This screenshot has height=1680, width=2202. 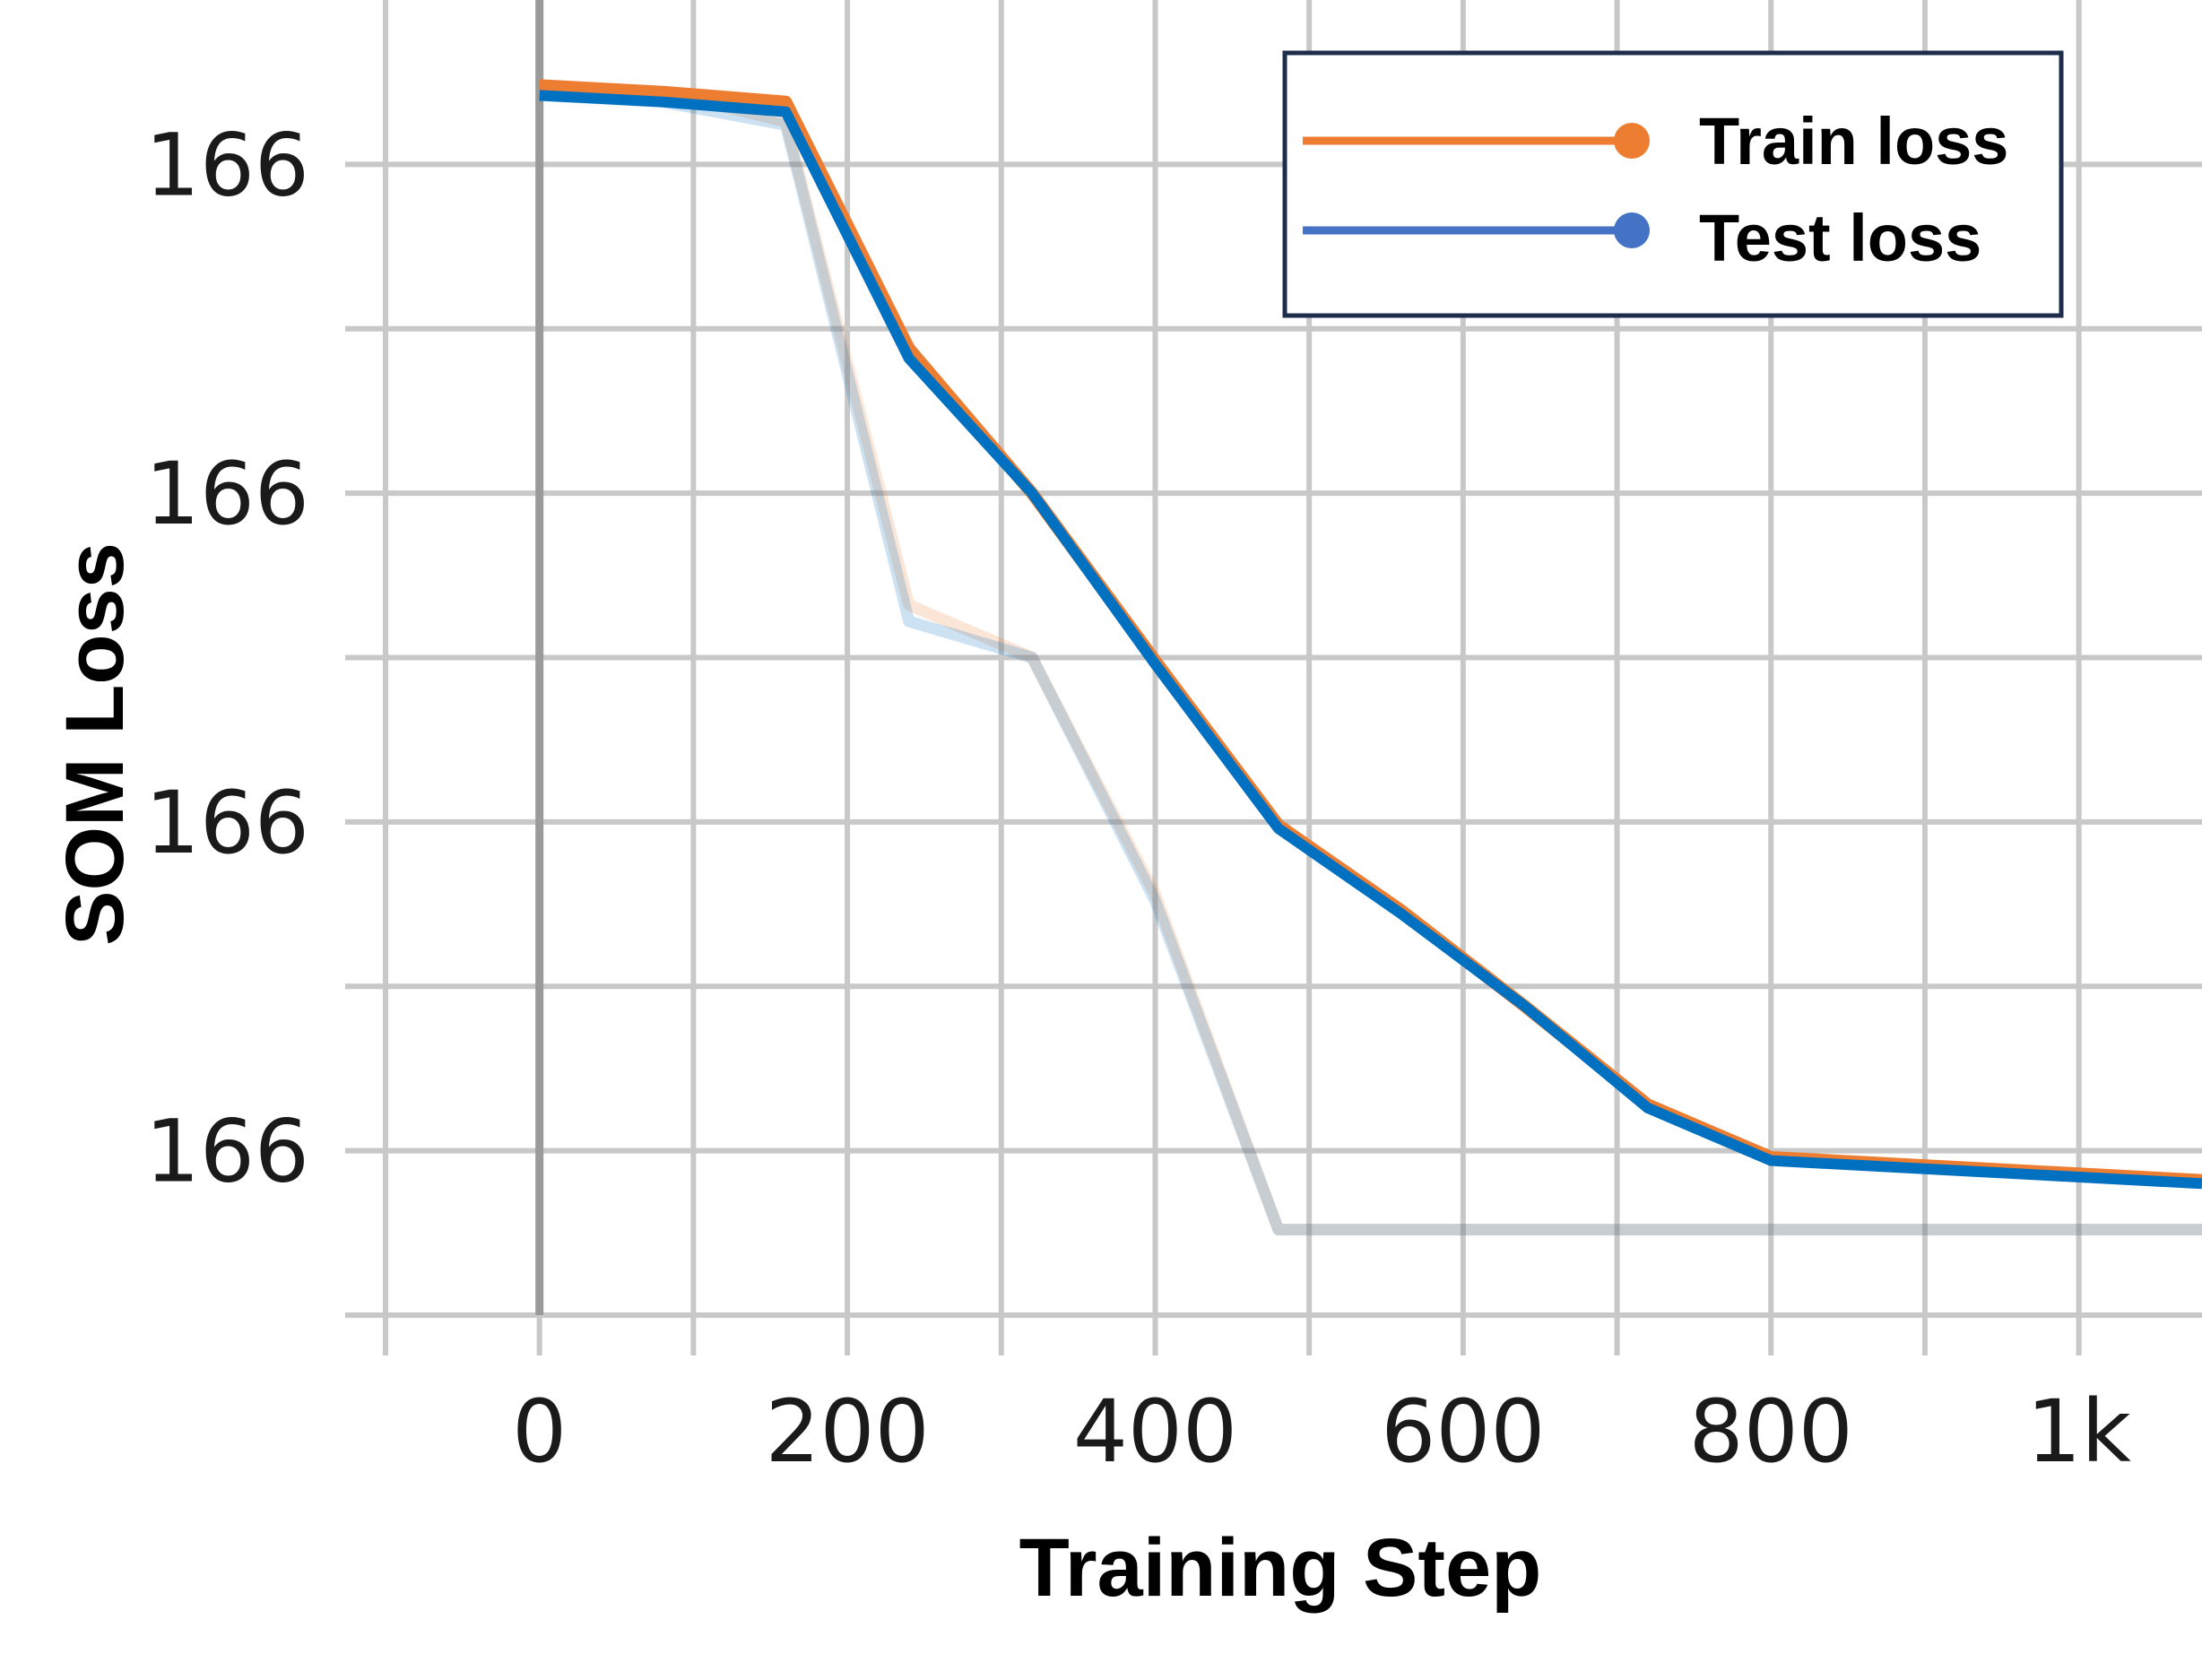 I want to click on legend: Train loss Test loss, so click(x=1673, y=184).